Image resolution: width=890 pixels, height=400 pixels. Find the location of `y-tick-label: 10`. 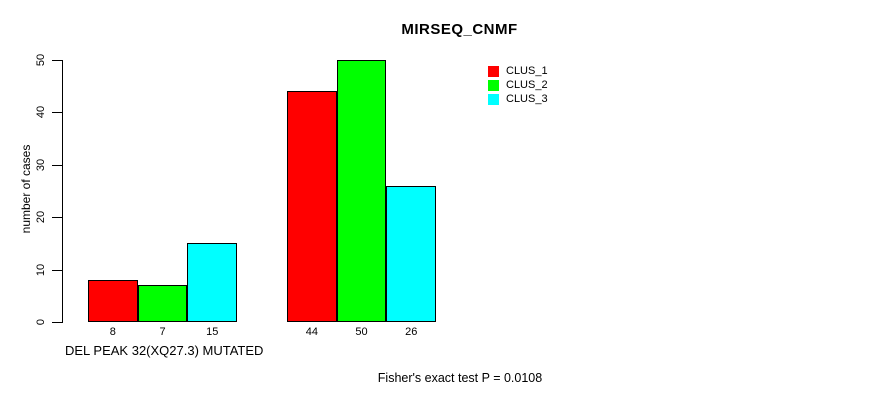

y-tick-label: 10 is located at coordinates (41, 269).